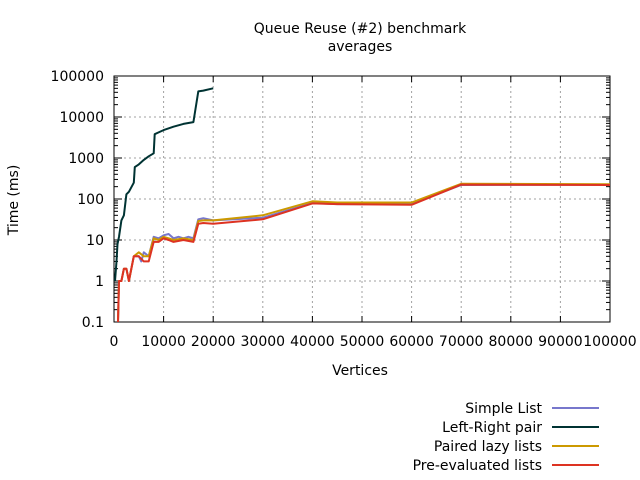  Describe the element at coordinates (503, 409) in the screenshot. I see `legend-label-simple-list: Simple List` at that location.